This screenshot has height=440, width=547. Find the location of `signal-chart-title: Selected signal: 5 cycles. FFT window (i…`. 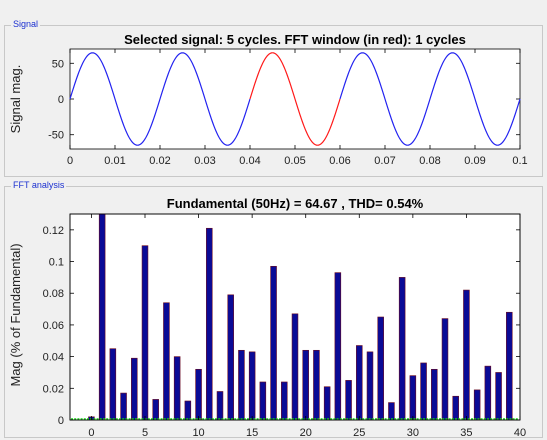

signal-chart-title: Selected signal: 5 cycles. FFT window (i… is located at coordinates (295, 39).